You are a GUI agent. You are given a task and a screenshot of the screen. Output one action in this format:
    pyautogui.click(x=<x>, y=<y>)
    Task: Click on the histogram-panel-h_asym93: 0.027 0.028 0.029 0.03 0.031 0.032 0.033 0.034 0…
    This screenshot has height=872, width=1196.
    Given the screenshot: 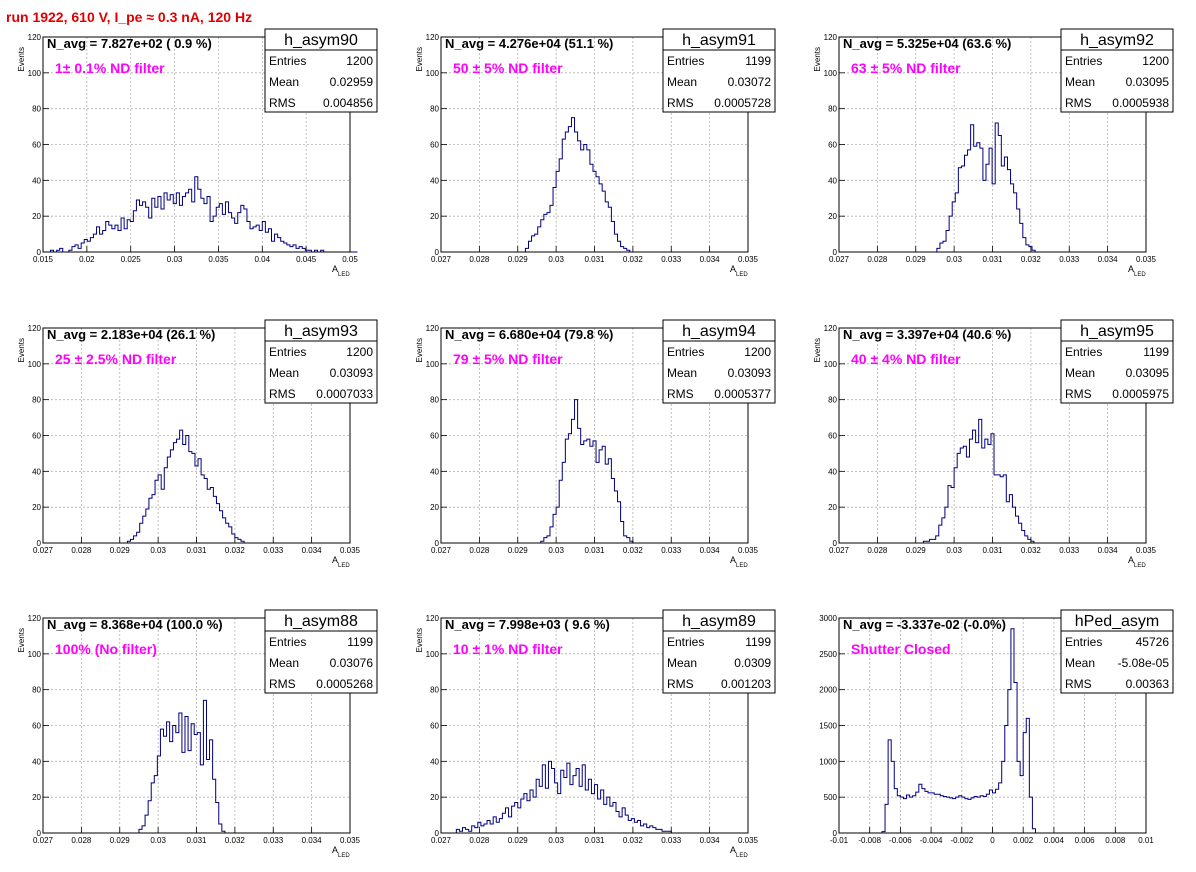 What is the action you would take?
    pyautogui.click(x=197, y=444)
    